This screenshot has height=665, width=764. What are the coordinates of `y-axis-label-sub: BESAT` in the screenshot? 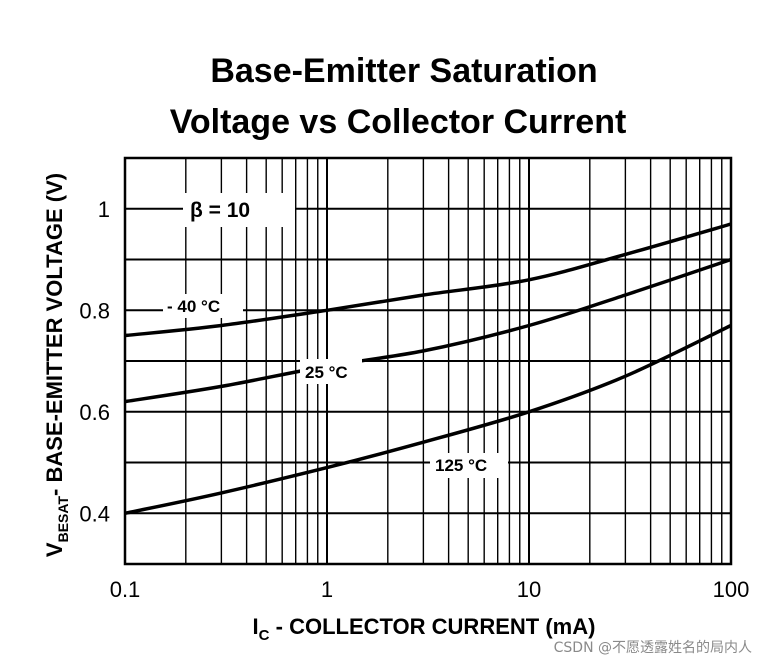 It's located at (63, 519).